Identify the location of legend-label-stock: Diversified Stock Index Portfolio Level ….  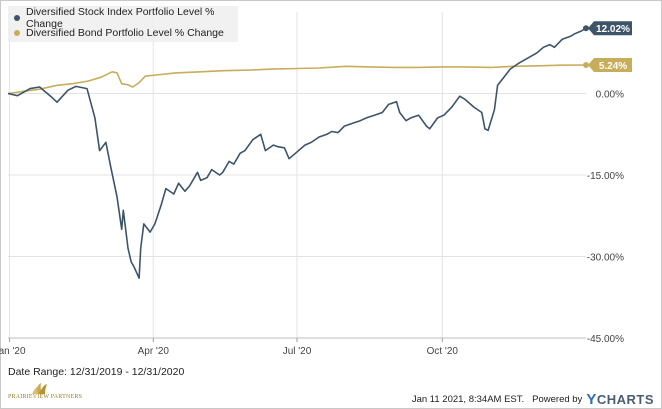
(120, 17).